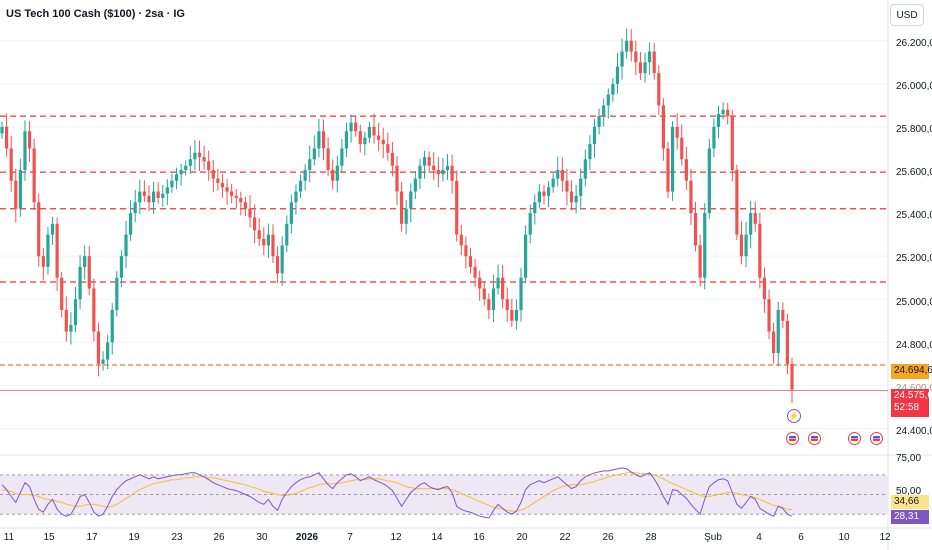 The image size is (932, 550). I want to click on time-tick: 20, so click(522, 537).